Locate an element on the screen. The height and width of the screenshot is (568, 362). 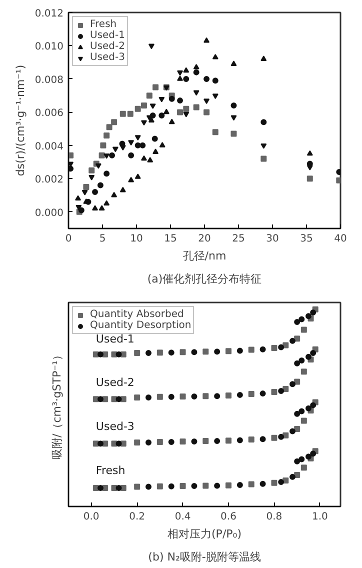
legend-label: Used-1 is located at coordinates (107, 35).